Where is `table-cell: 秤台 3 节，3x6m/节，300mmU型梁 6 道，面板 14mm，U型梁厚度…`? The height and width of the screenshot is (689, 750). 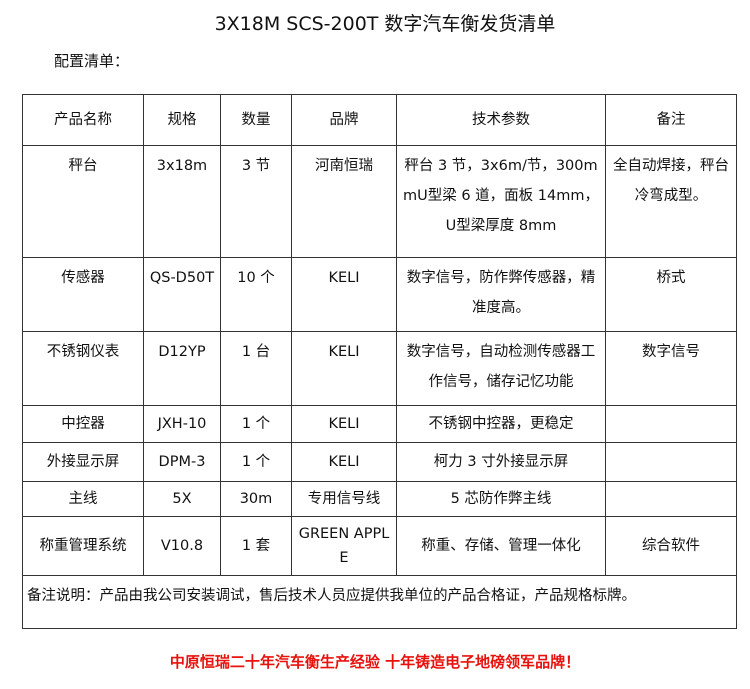
table-cell: 秤台 3 节，3x6m/节，300mmU型梁 6 道，面板 14mm，U型梁厚度… is located at coordinates (501, 201).